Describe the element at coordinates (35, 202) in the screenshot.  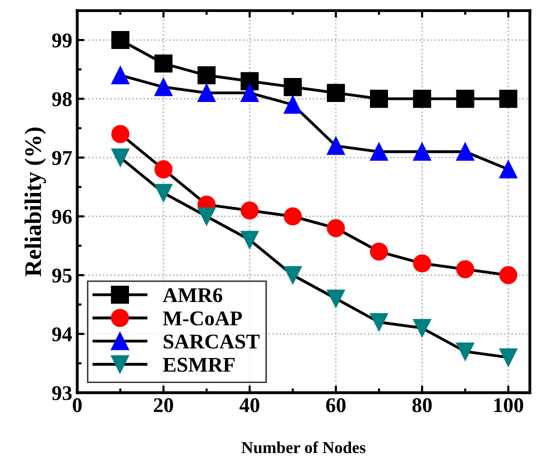
I see `y-axis-title: Reliability (%)` at that location.